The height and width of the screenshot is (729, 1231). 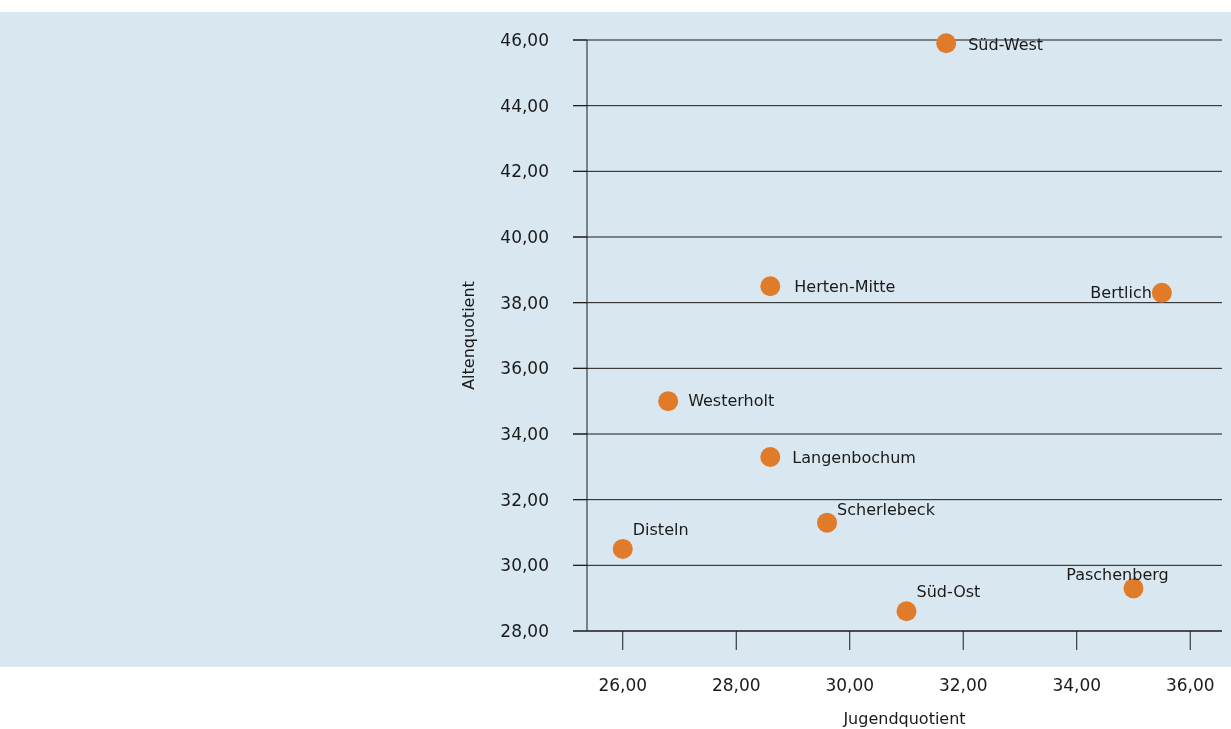 What do you see at coordinates (1006, 45) in the screenshot?
I see `annotation: Süd-West` at bounding box center [1006, 45].